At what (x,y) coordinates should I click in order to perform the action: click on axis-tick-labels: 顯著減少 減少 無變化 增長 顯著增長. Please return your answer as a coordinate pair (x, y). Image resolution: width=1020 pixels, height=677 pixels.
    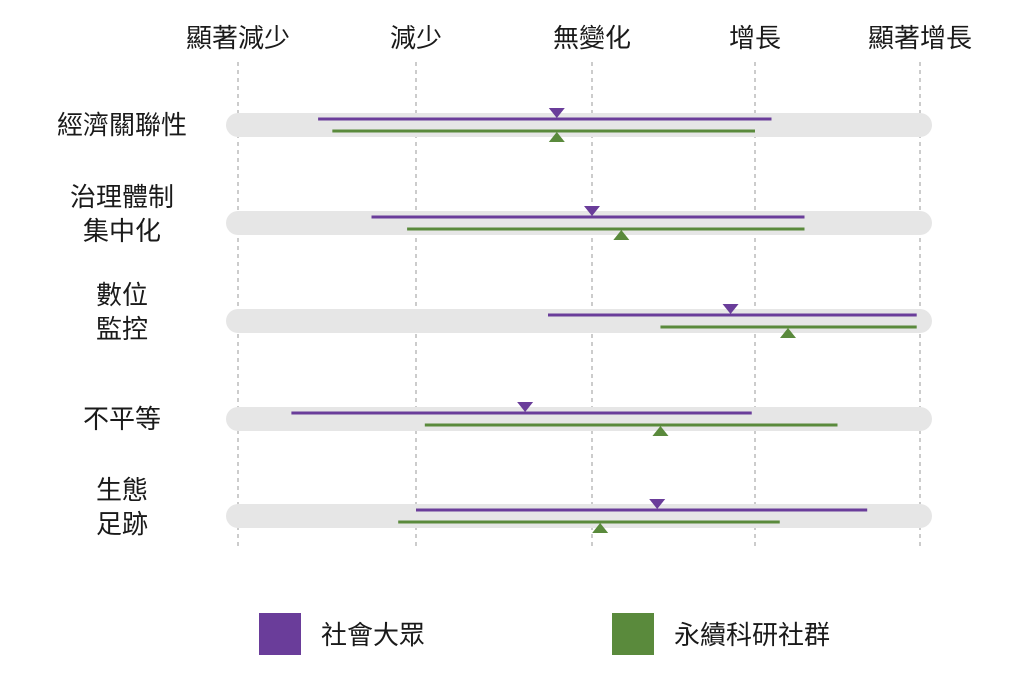
    Looking at the image, I should click on (579, 39).